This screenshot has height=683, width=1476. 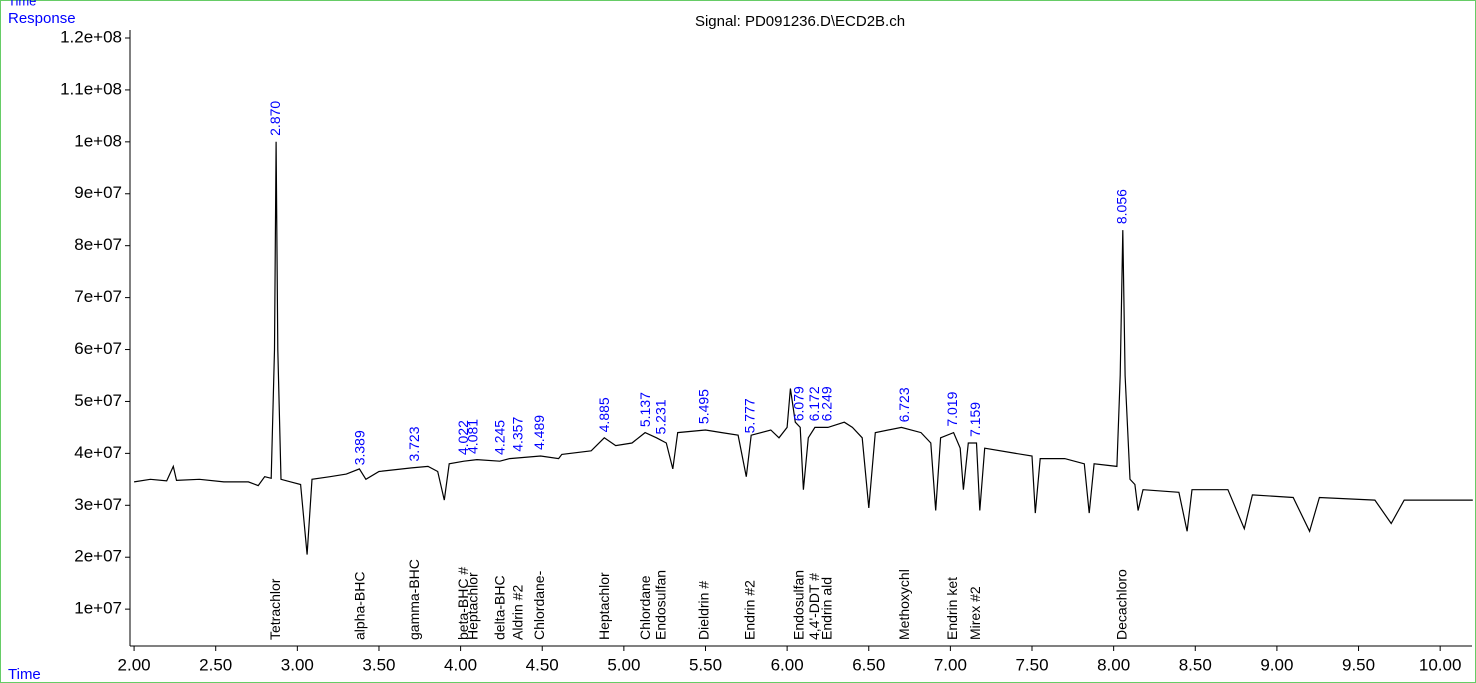 What do you see at coordinates (275, 609) in the screenshot?
I see `compound-name: Tetrachlor` at bounding box center [275, 609].